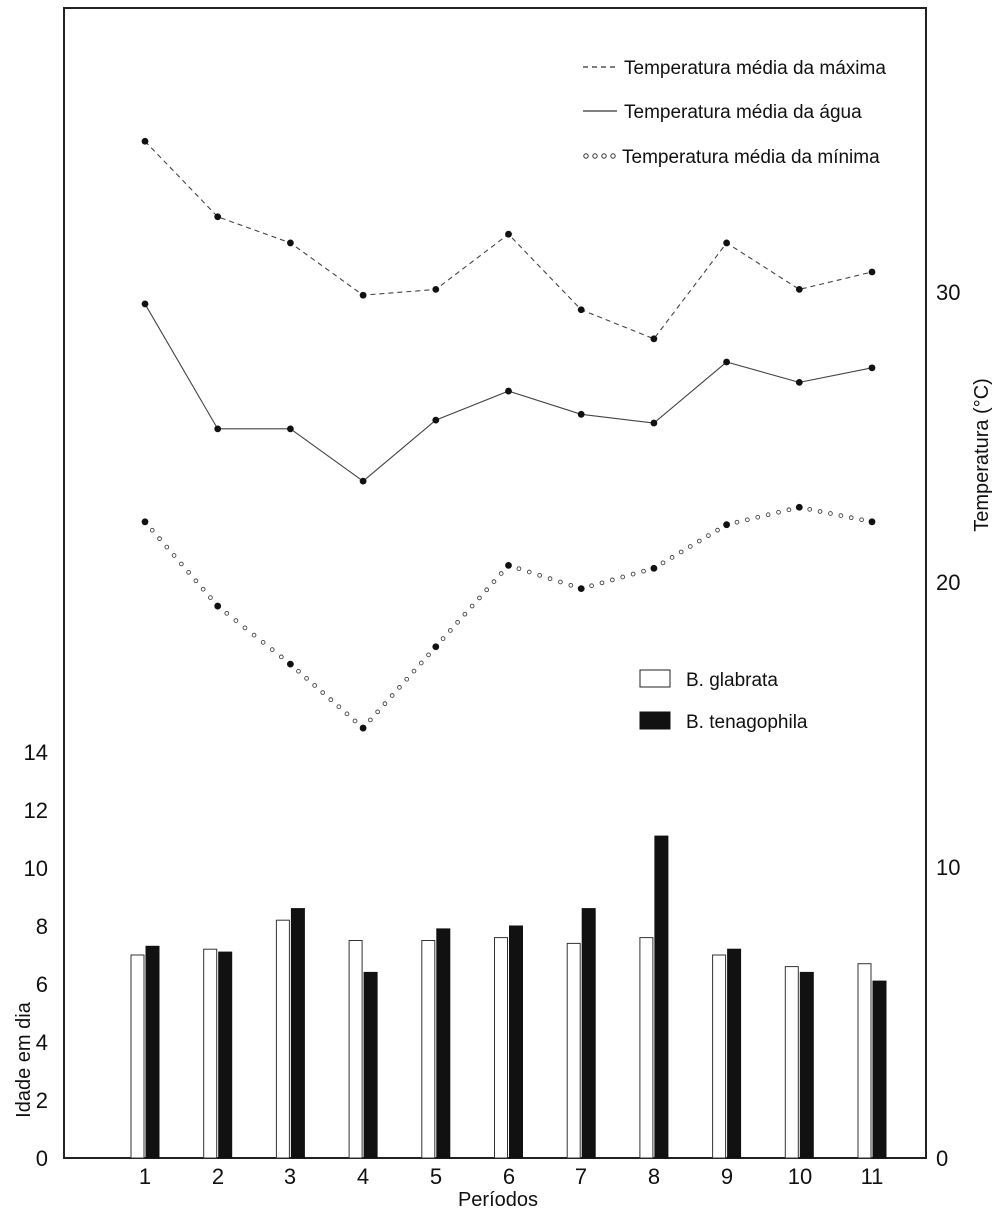 The image size is (993, 1214). I want to click on x-tick-label: 5, so click(436, 1176).